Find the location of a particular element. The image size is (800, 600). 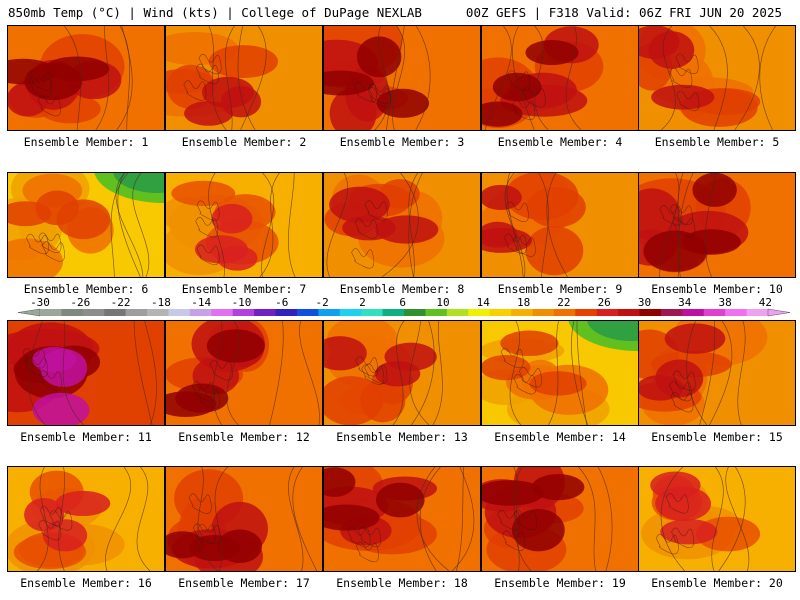

colorbar-min-arrow is located at coordinates (29, 312).